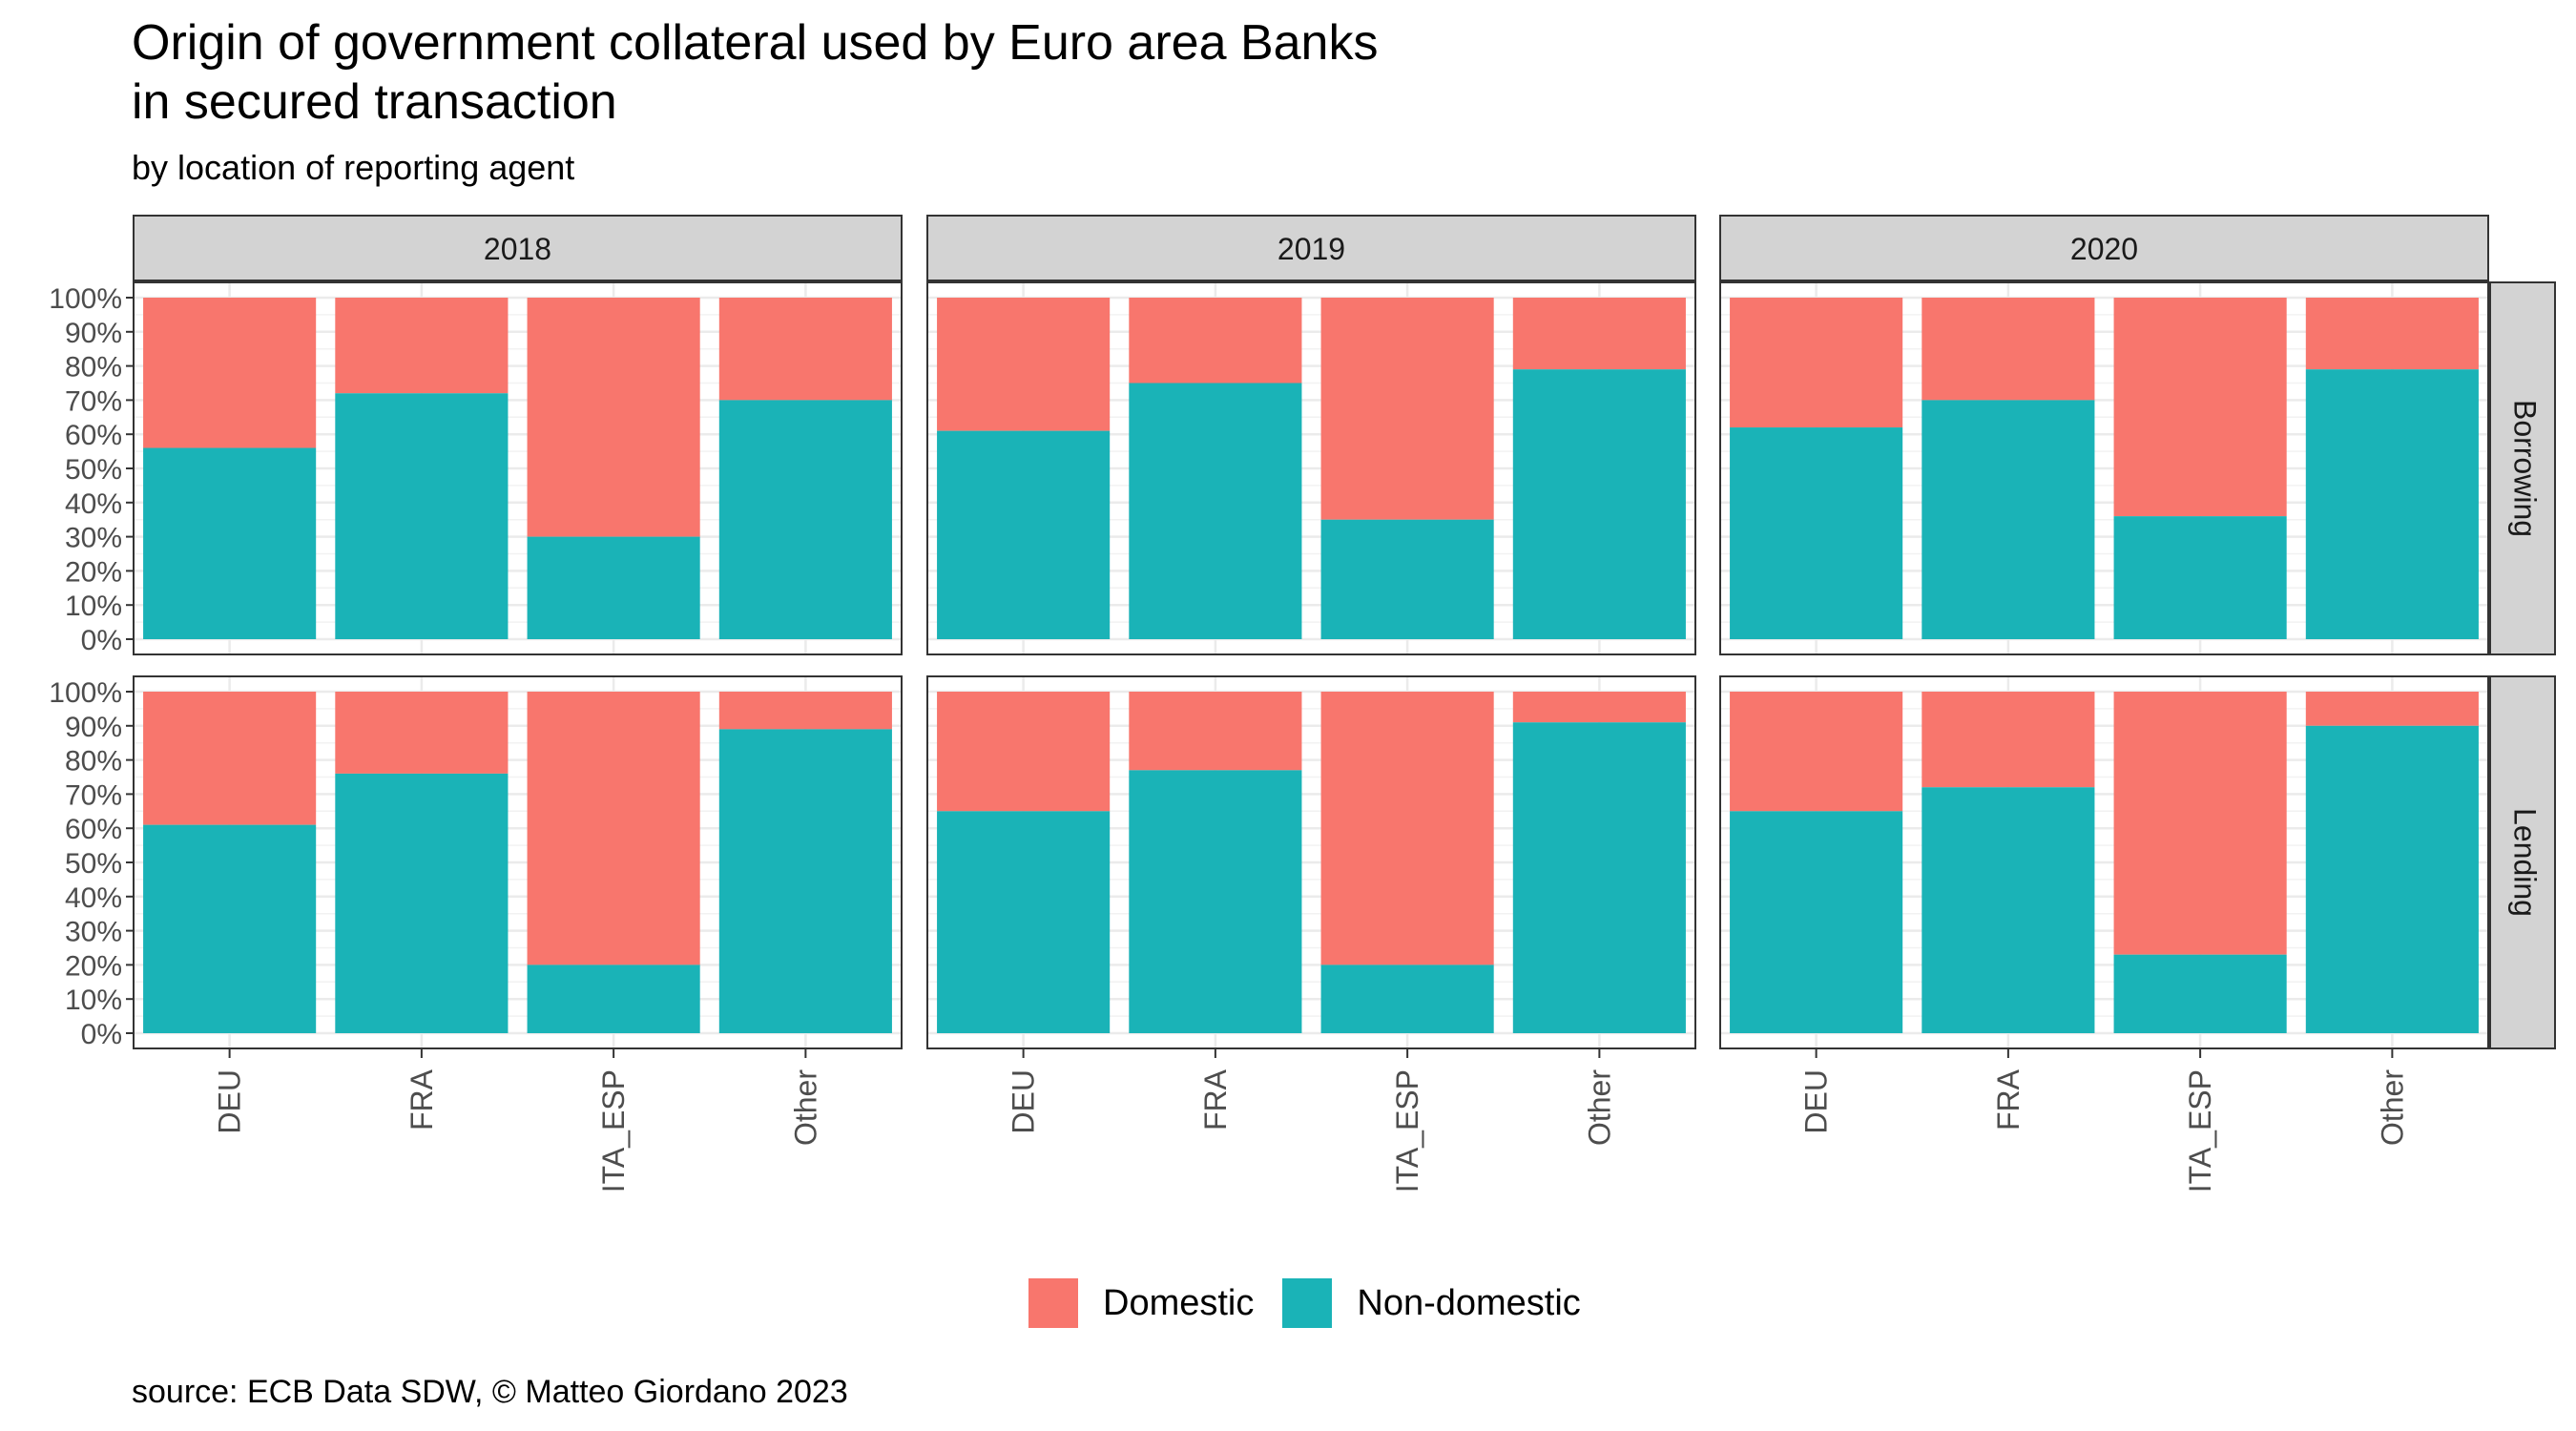  I want to click on panel-border-2019-borrowing, so click(1311, 468).